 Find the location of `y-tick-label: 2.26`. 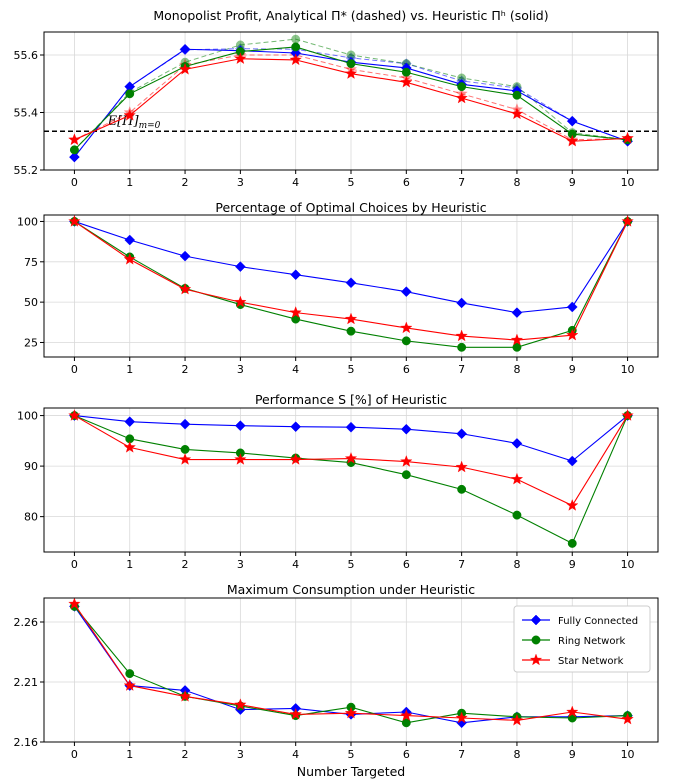

y-tick-label: 2.26 is located at coordinates (26, 622).